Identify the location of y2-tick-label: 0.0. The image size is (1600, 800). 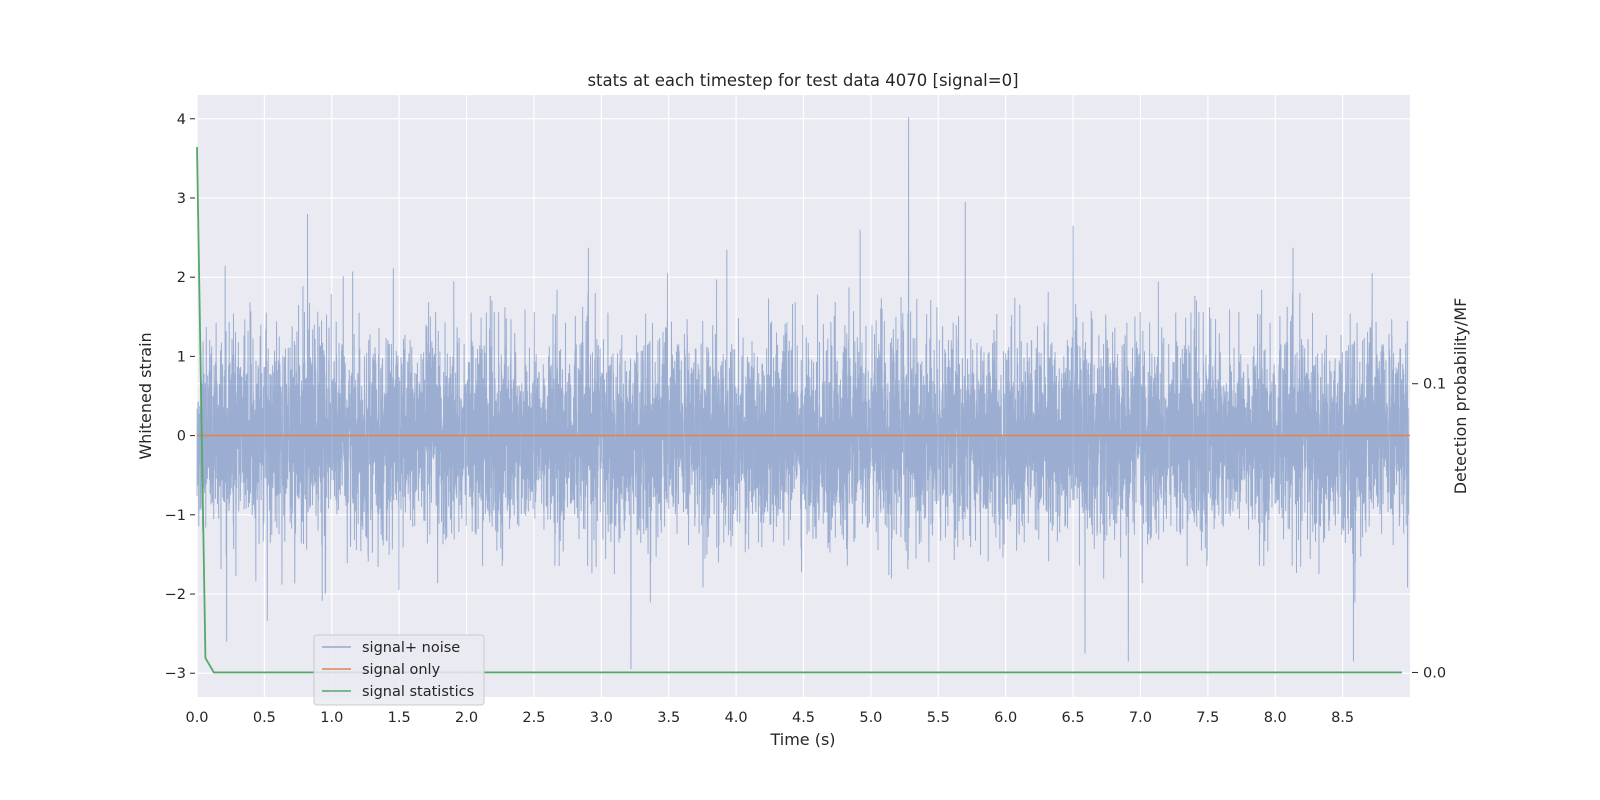
(1434, 673).